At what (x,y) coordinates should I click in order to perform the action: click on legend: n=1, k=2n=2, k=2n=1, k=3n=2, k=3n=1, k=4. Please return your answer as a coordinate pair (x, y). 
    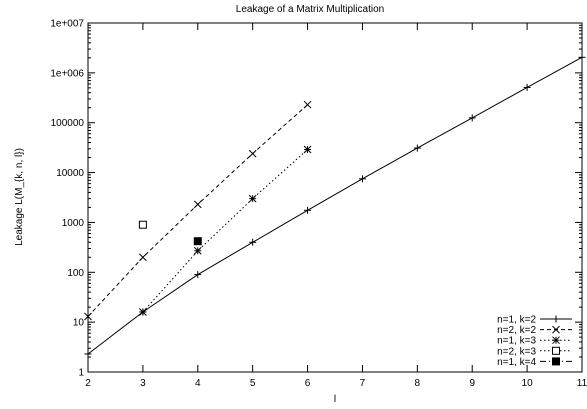
    Looking at the image, I should click on (534, 341).